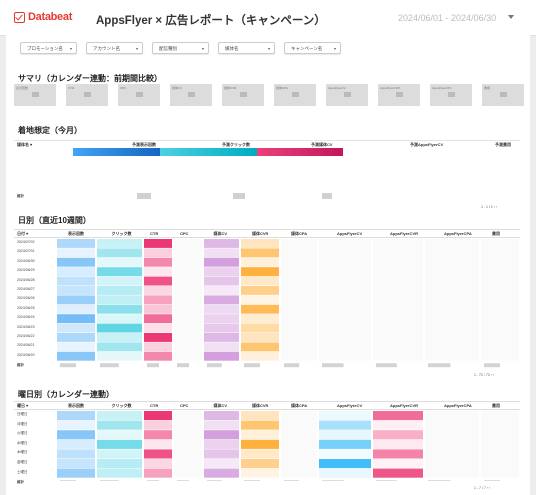  What do you see at coordinates (23, 405) in the screenshot?
I see `weekday-col-0: 曜日 ▾` at bounding box center [23, 405].